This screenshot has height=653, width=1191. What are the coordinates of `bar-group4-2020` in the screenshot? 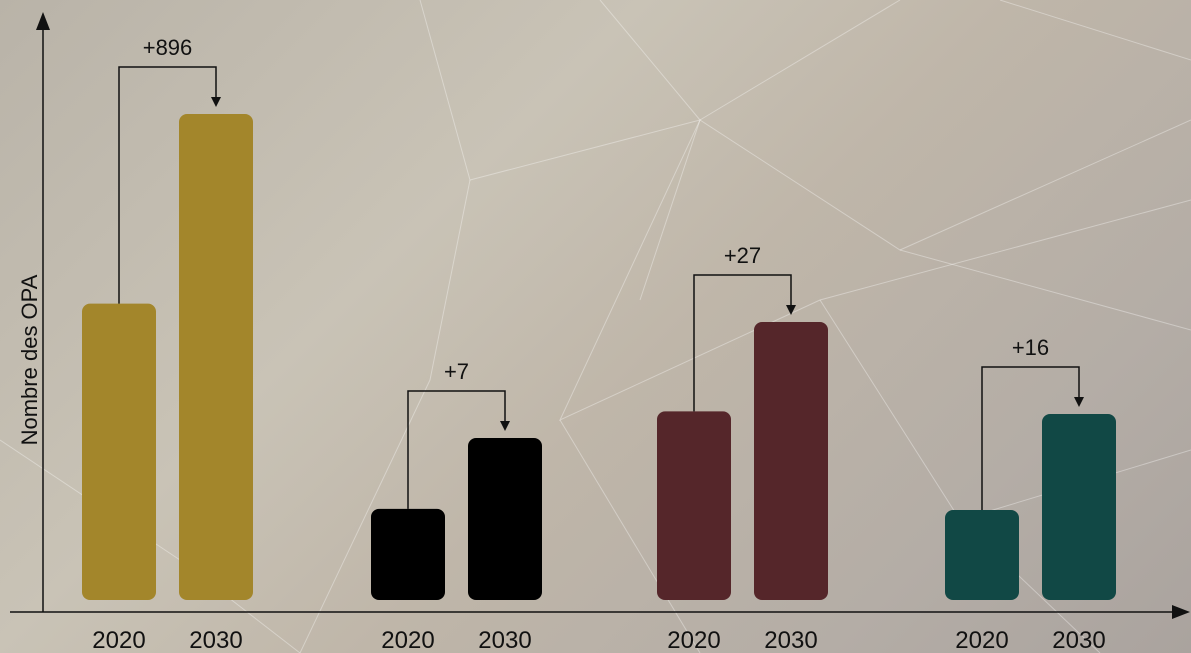 It's located at (982, 555).